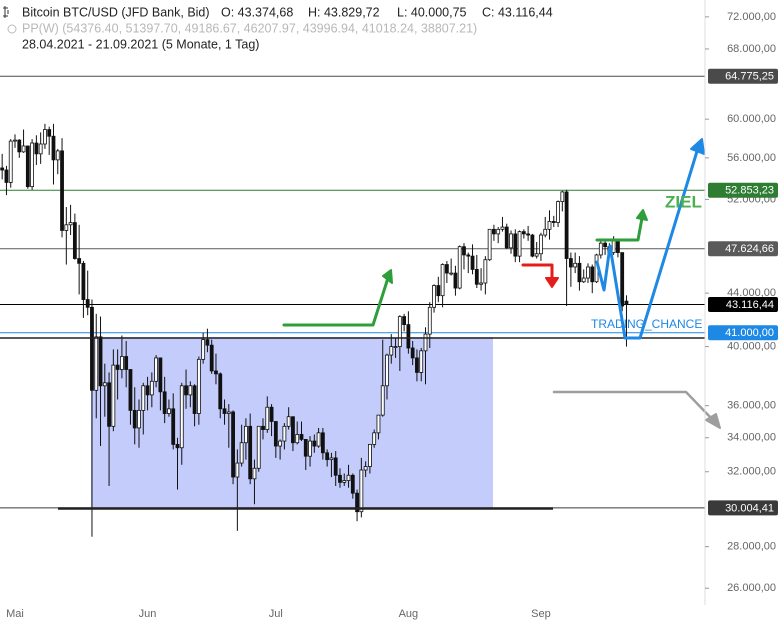 Image resolution: width=780 pixels, height=625 pixels. Describe the element at coordinates (749, 333) in the screenshot. I see `level-label: 41.000,00` at that location.